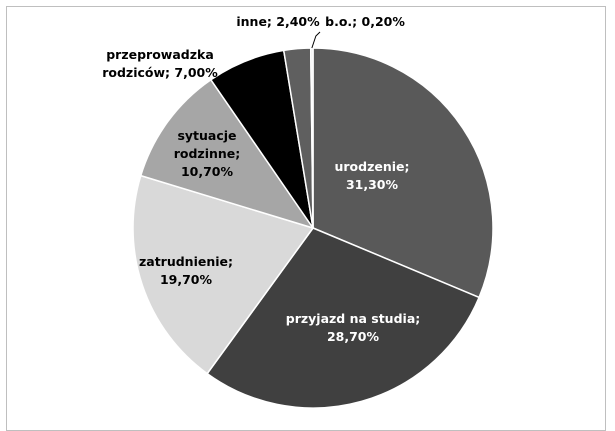 This screenshot has height=431, width=615. What do you see at coordinates (353, 327) in the screenshot?
I see `data-label: przyjazd na studia; 28,70%` at bounding box center [353, 327].